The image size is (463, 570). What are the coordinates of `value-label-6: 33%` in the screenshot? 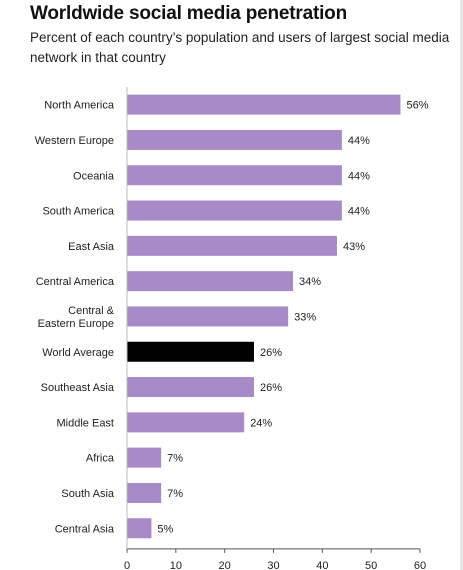 It's located at (305, 317).